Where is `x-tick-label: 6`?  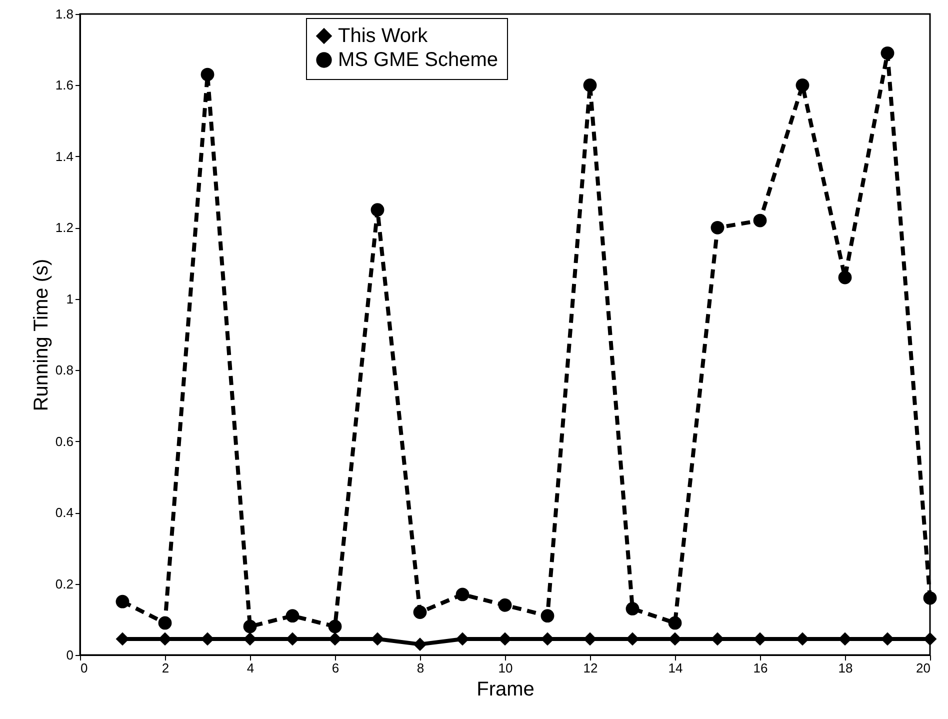
x-tick-label: 6 is located at coordinates (336, 668).